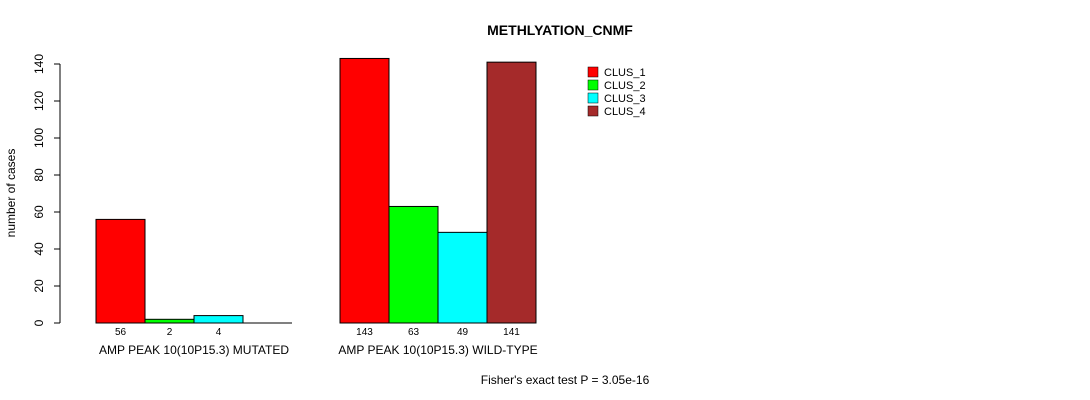 The height and width of the screenshot is (400, 1090). What do you see at coordinates (170, 332) in the screenshot?
I see `bar-count-label: 2` at bounding box center [170, 332].